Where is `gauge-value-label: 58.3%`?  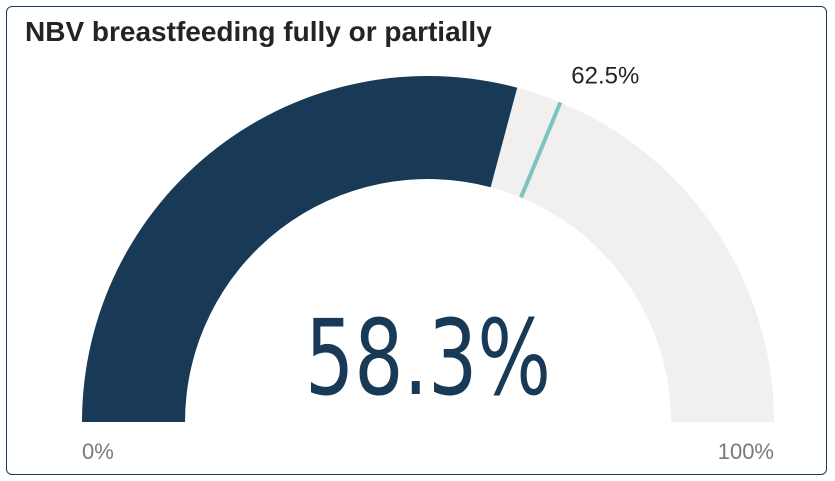 gauge-value-label: 58.3% is located at coordinates (428, 358).